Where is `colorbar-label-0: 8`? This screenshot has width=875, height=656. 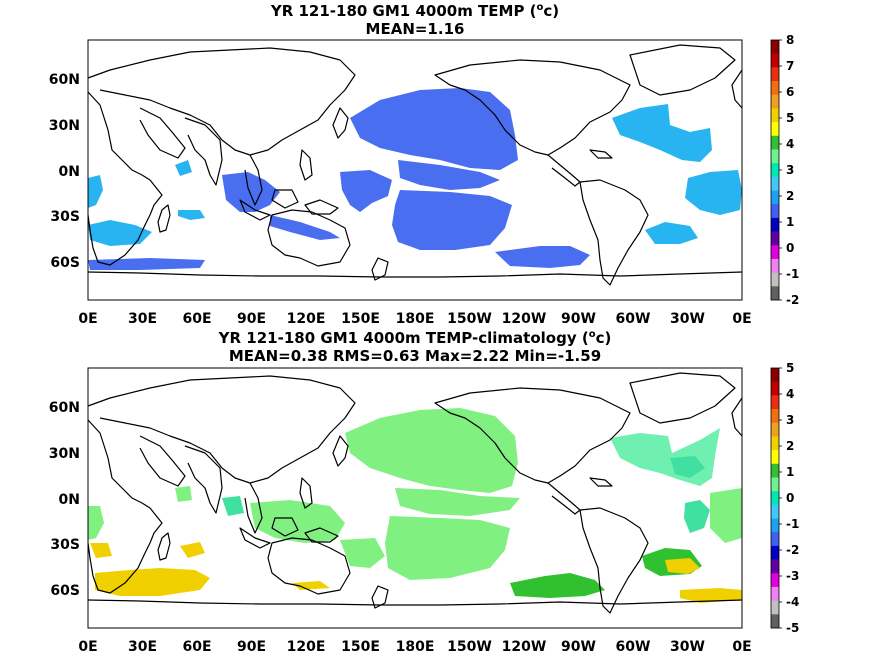
colorbar-label-0: 8 is located at coordinates (790, 40).